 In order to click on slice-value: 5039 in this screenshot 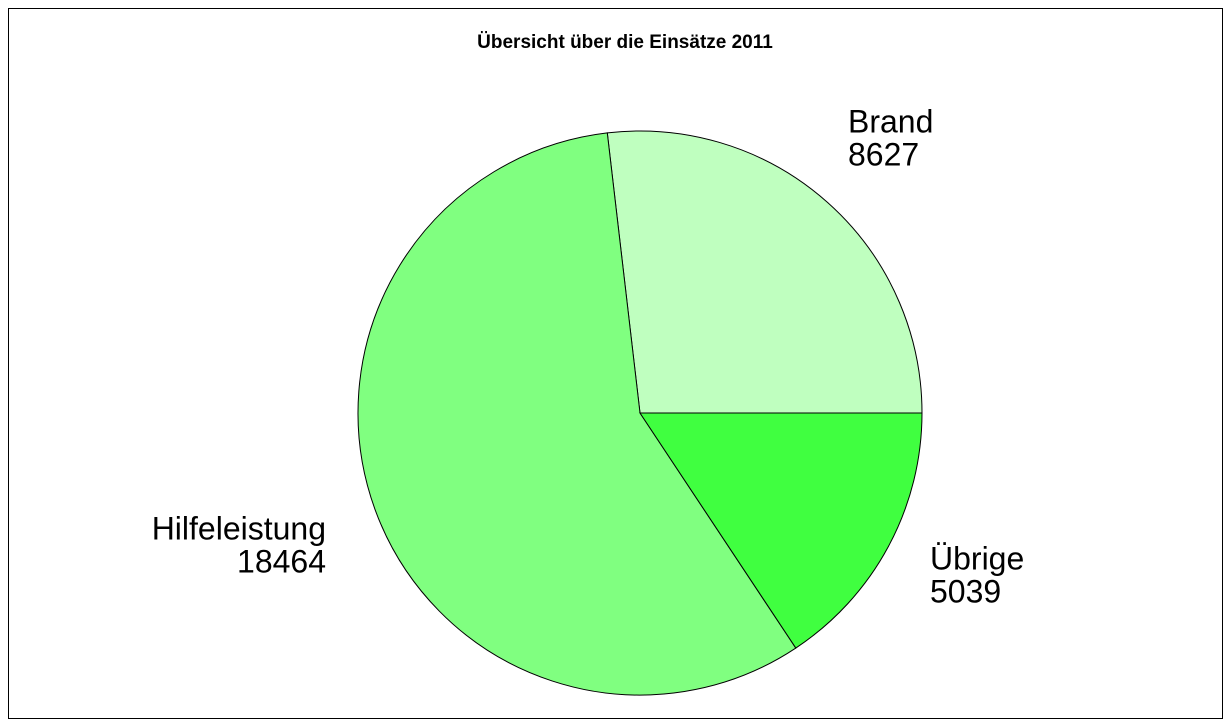, I will do `click(965, 591)`.